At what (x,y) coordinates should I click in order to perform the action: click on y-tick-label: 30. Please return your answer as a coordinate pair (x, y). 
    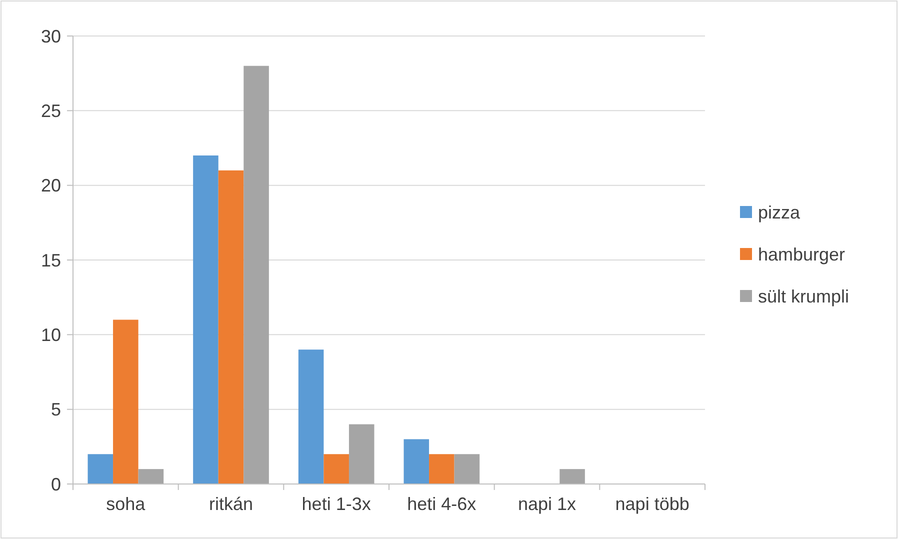
    Looking at the image, I should click on (50, 36).